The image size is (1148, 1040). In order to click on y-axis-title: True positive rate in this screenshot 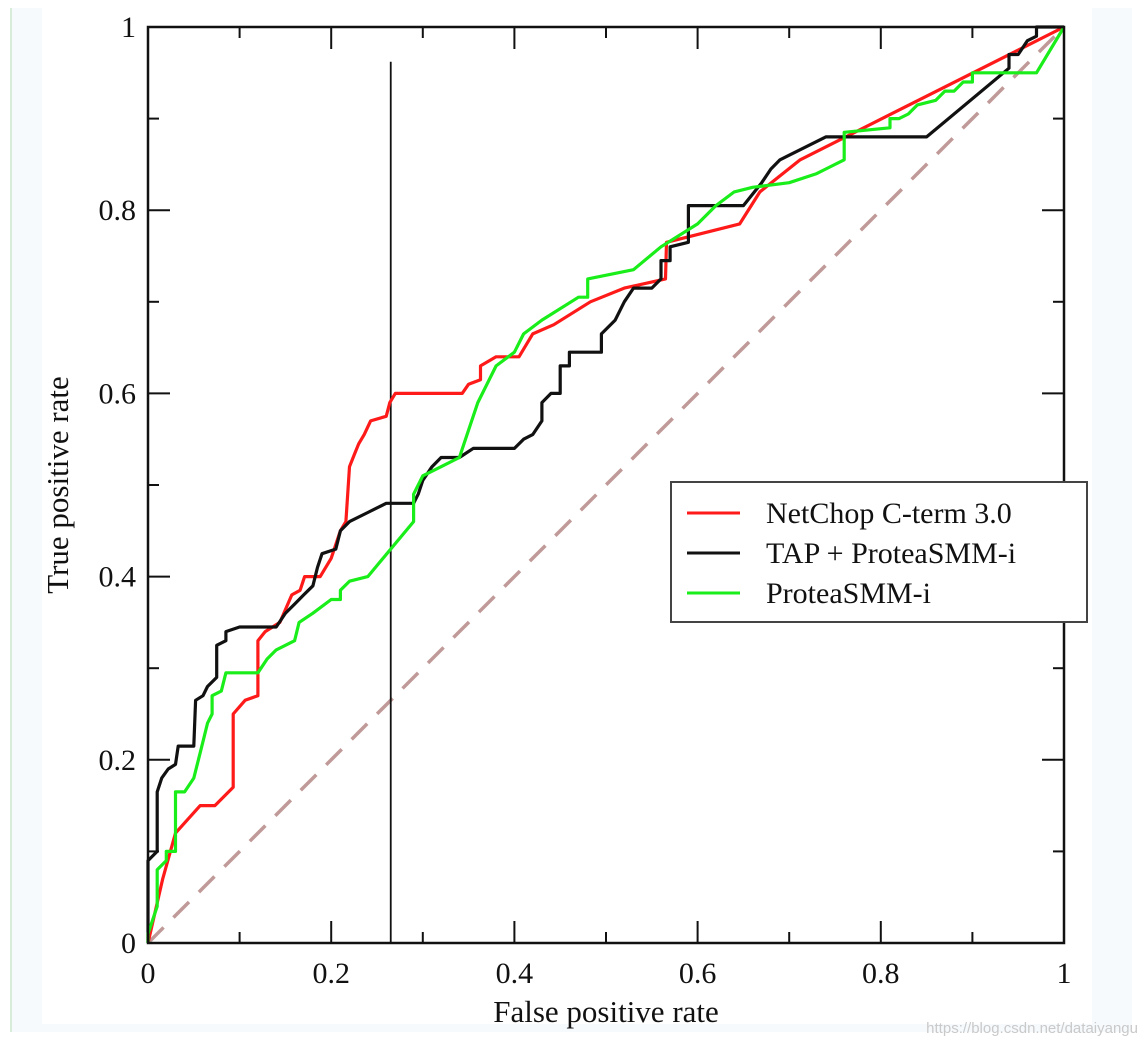, I will do `click(57, 485)`.